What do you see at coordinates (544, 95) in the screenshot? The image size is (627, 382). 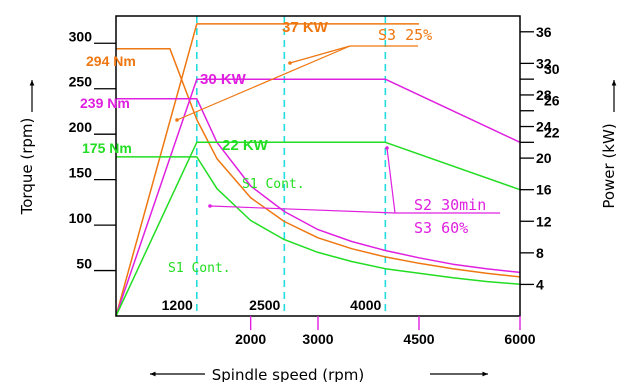 I see `y-right-tick-label-28: 28` at bounding box center [544, 95].